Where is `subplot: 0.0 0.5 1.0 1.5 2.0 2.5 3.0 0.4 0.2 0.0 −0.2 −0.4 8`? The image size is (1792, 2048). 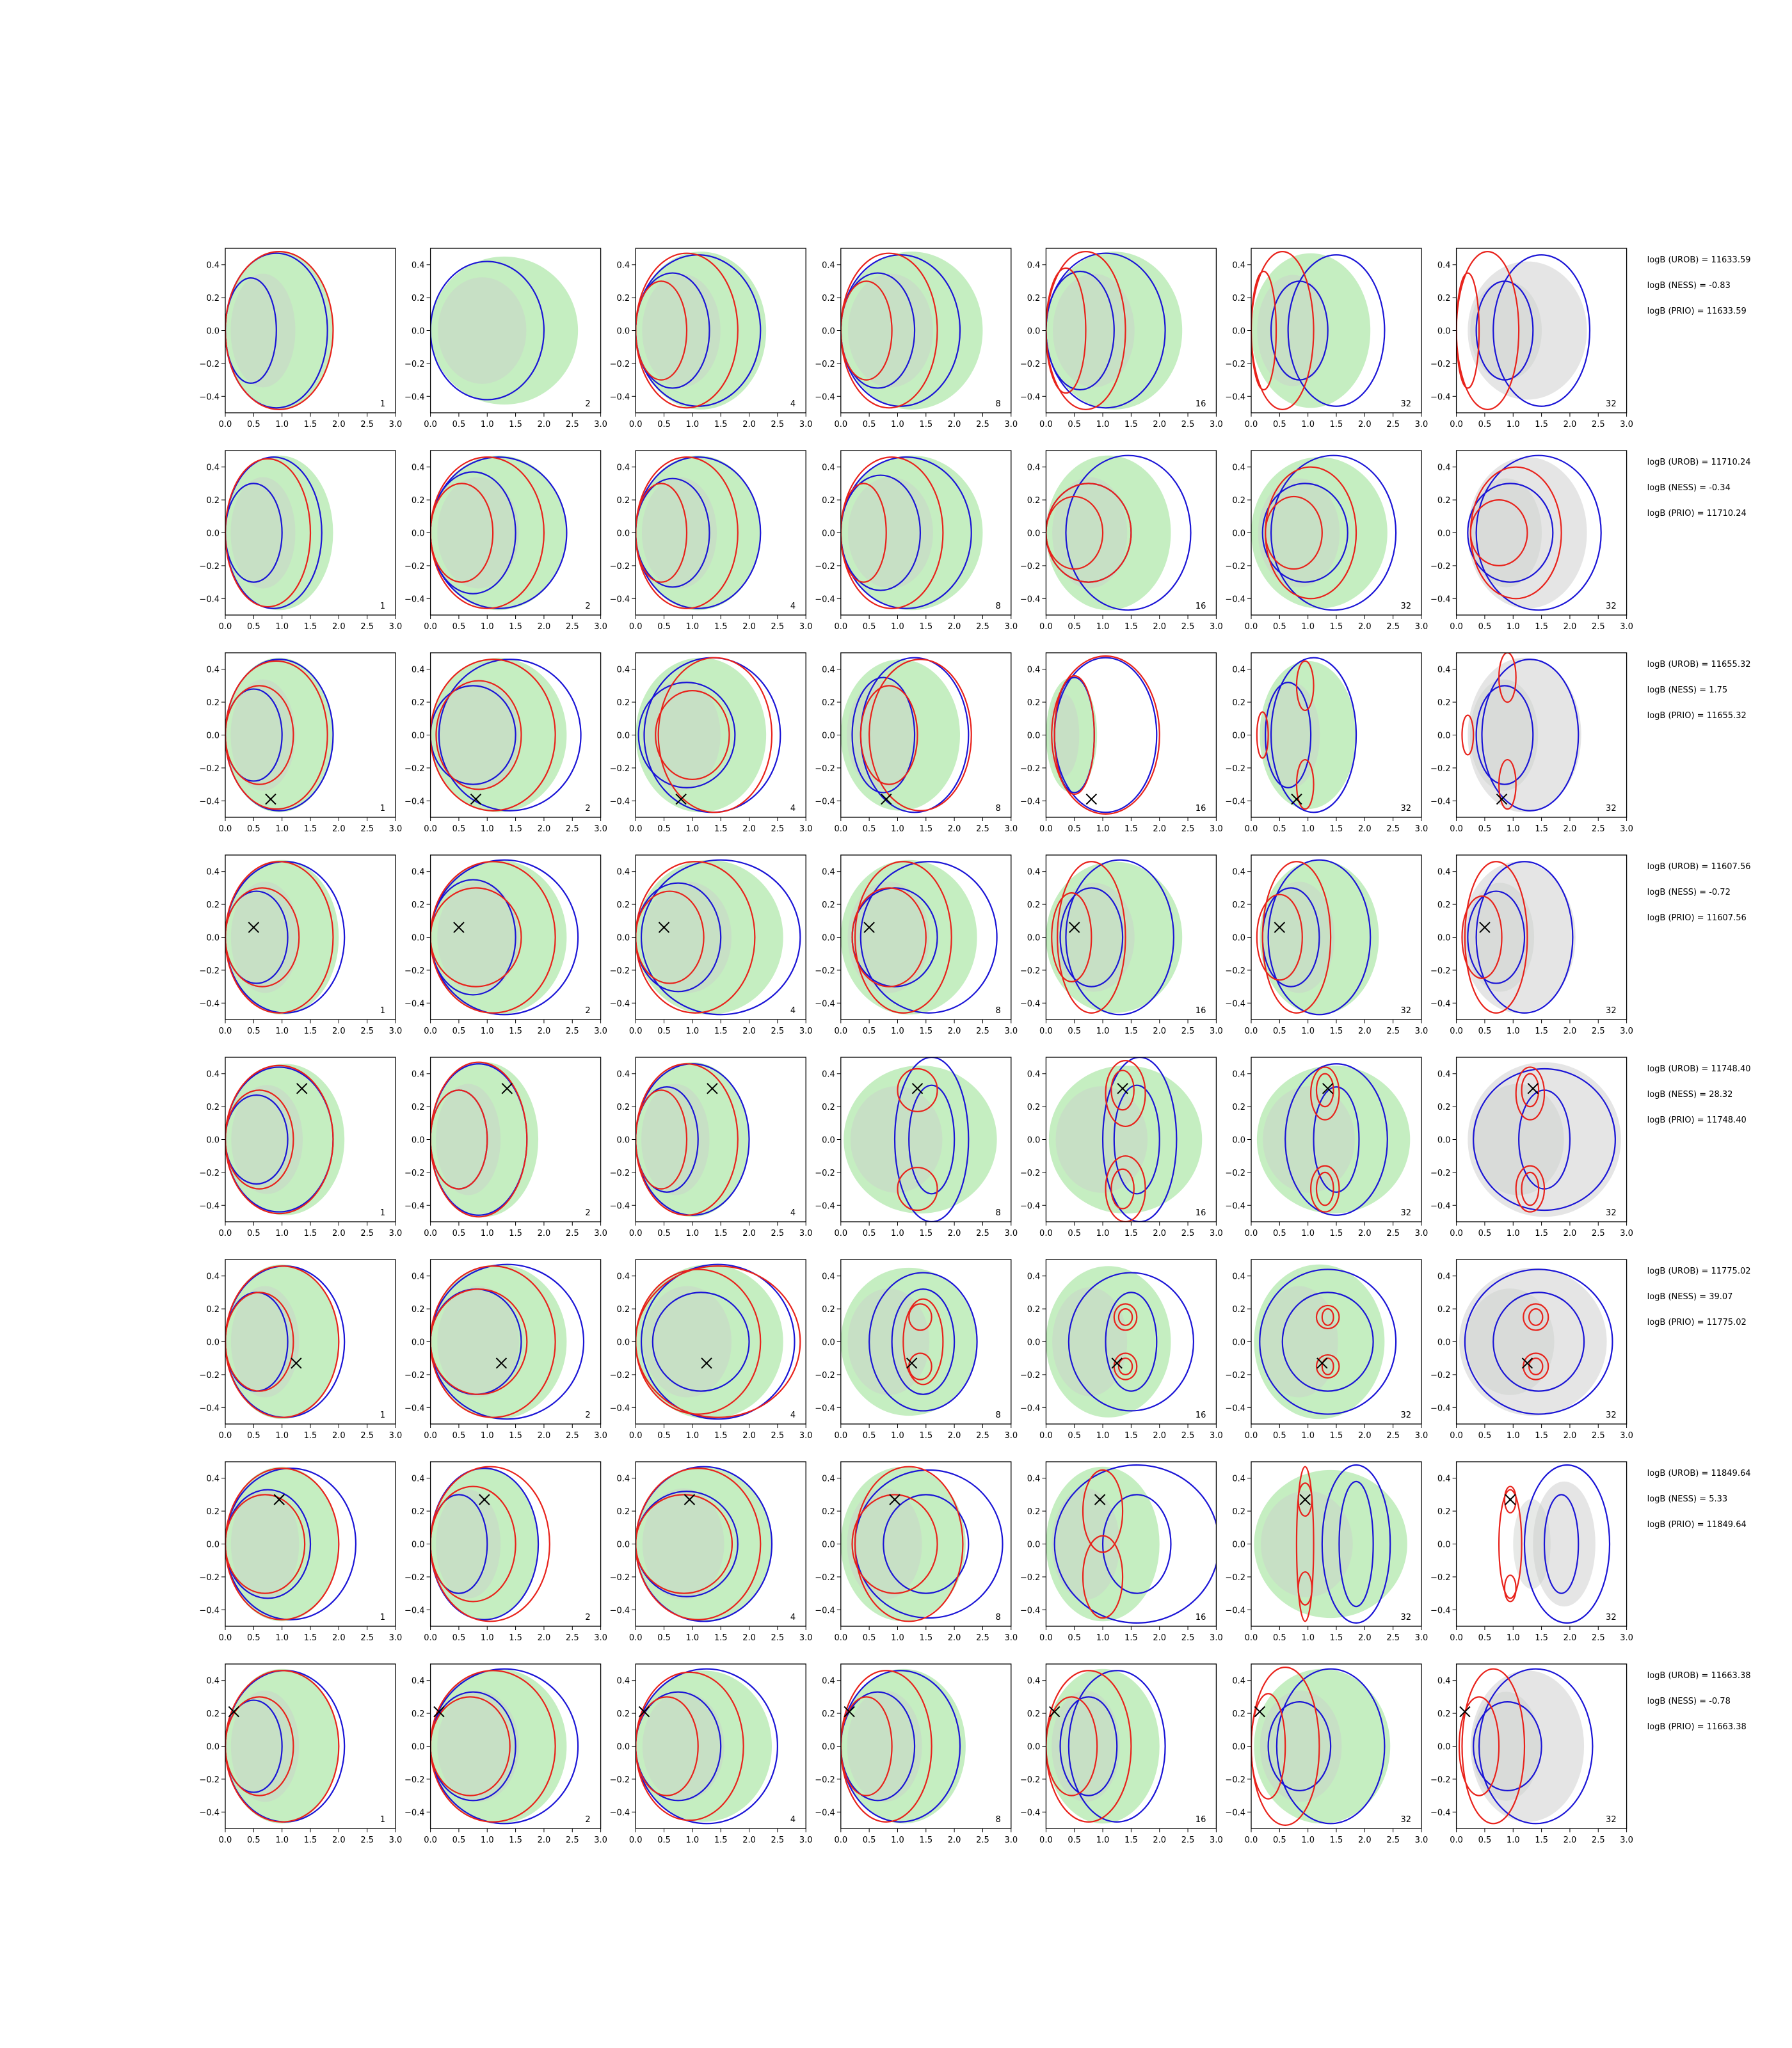
subplot: 0.0 0.5 1.0 1.5 2.0 2.5 3.0 0.4 0.2 0.0 −0.2 −0.4 8 is located at coordinates (916, 945).